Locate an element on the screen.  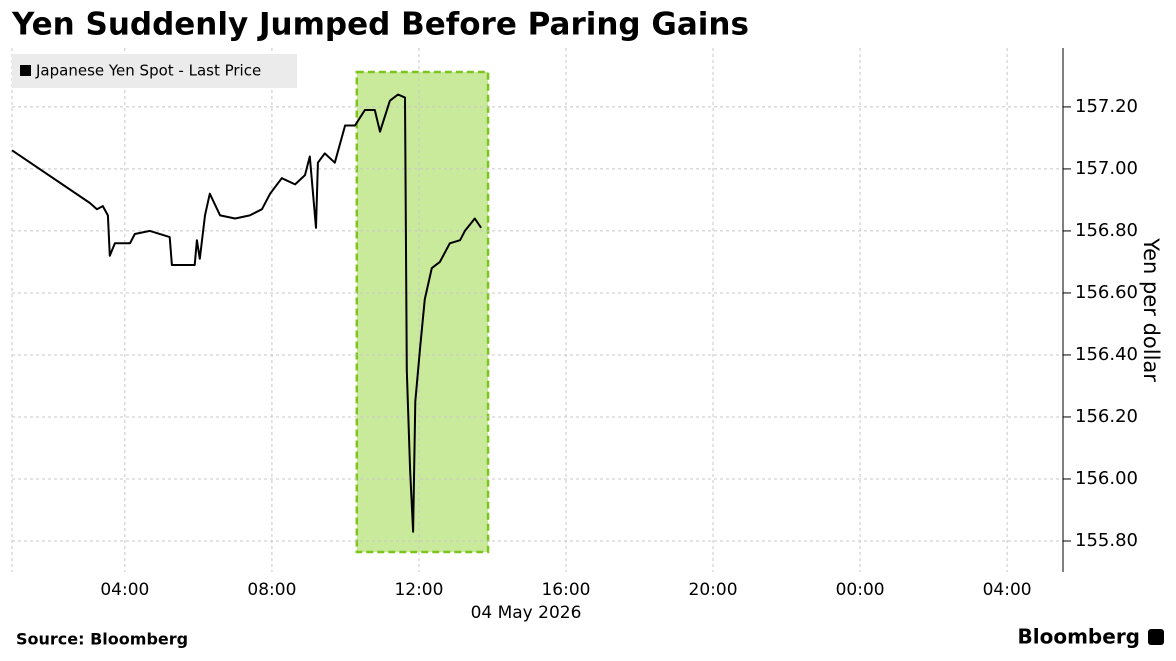
source: Source: Bloomberg is located at coordinates (102, 639).